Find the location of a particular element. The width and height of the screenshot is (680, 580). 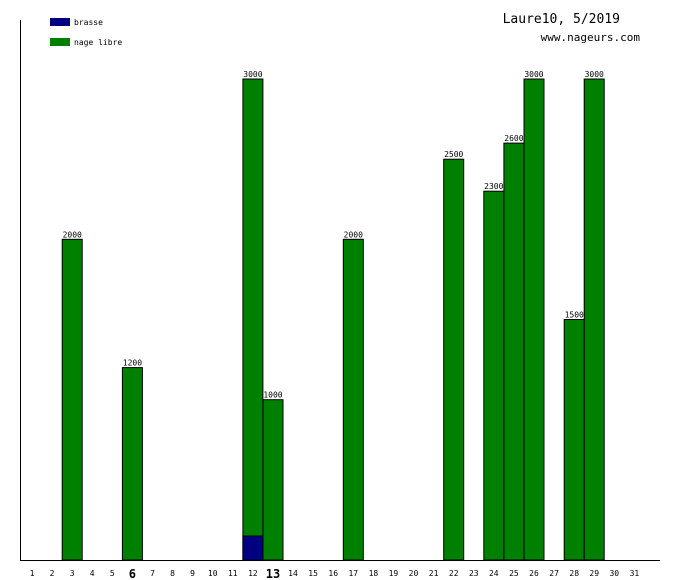

x-tick-label-19: 19 is located at coordinates (394, 573).